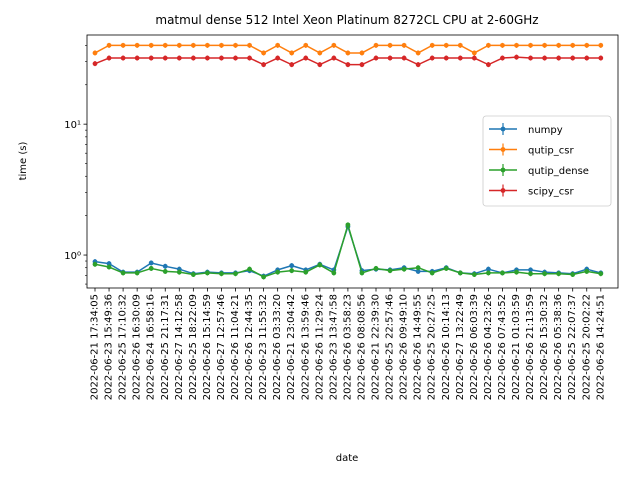 Image resolution: width=640 pixels, height=480 pixels. I want to click on x-tick-label: 2022-06-23 15:49:36, so click(109, 347).